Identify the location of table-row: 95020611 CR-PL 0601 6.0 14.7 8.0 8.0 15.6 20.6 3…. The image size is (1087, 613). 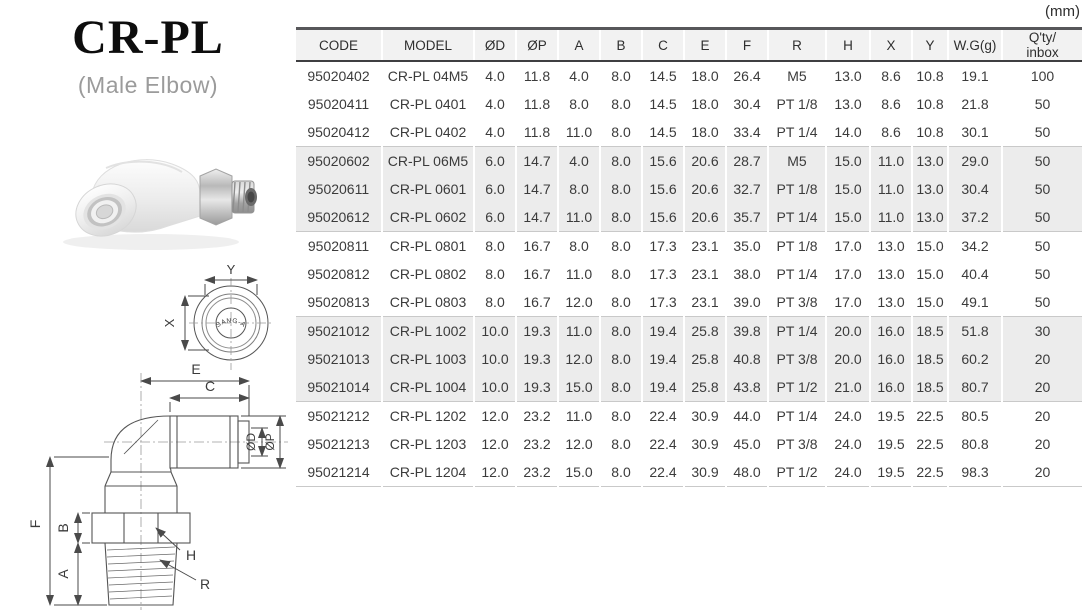
(689, 189).